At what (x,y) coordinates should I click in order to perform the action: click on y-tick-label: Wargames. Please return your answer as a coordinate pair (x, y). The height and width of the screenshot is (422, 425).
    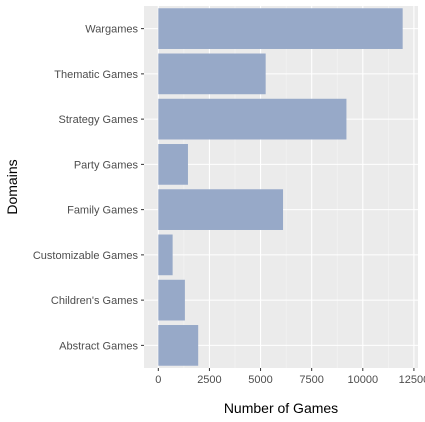
    Looking at the image, I should click on (111, 30).